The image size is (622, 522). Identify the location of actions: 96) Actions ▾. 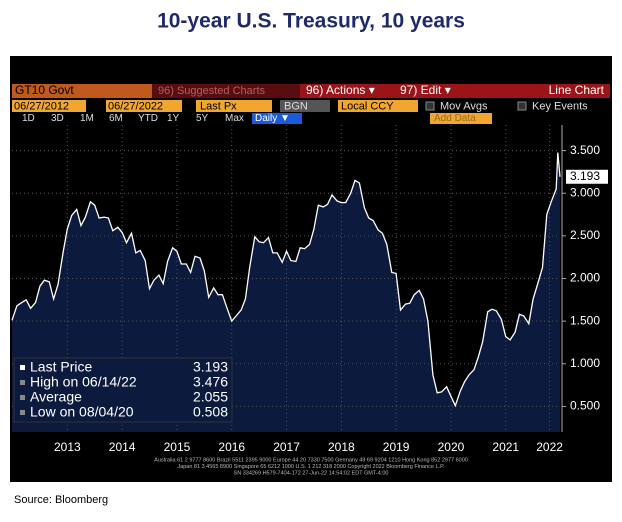
(340, 90).